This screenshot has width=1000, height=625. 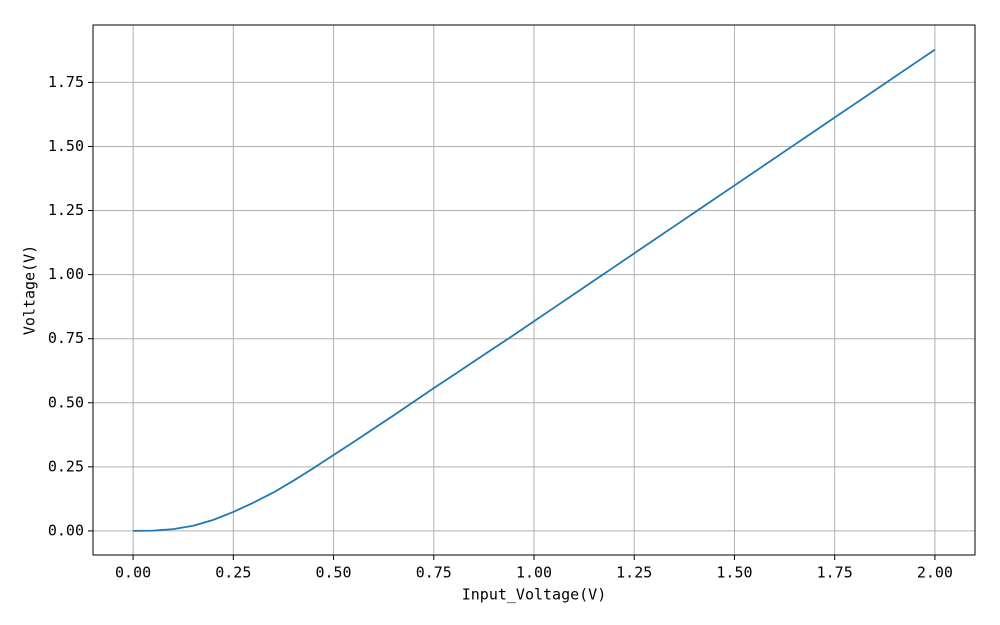 What do you see at coordinates (66, 210) in the screenshot?
I see `y-tick-label: 1.25` at bounding box center [66, 210].